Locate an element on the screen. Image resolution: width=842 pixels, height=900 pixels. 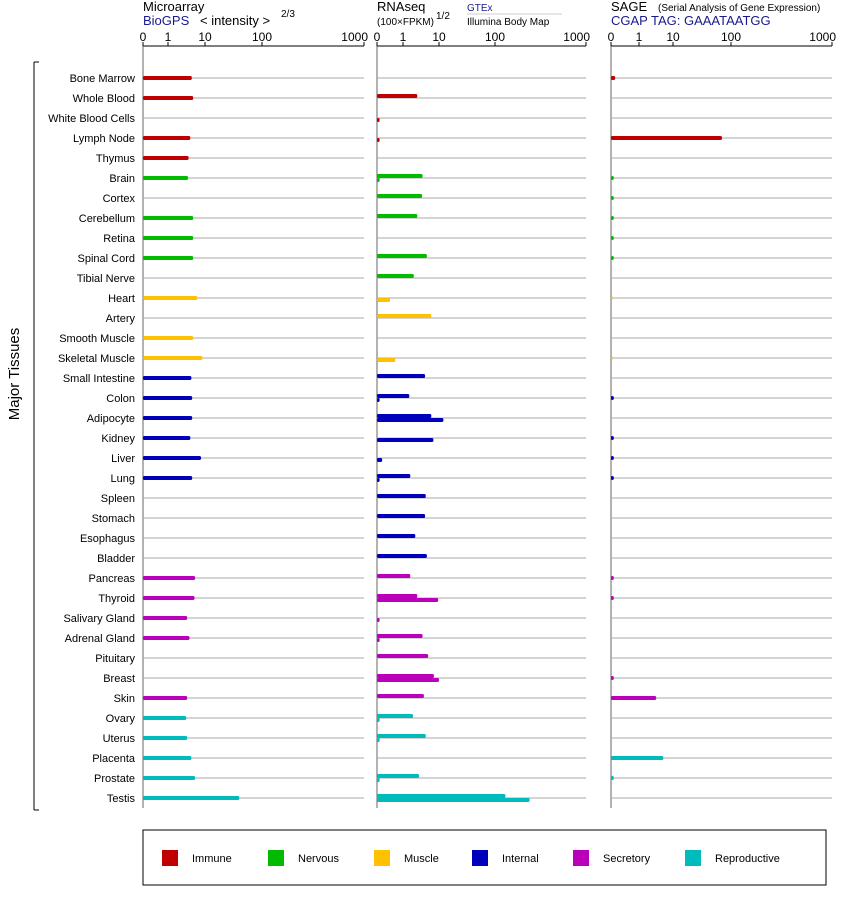
source-illumina: Illumina Body Map is located at coordinates (508, 22).